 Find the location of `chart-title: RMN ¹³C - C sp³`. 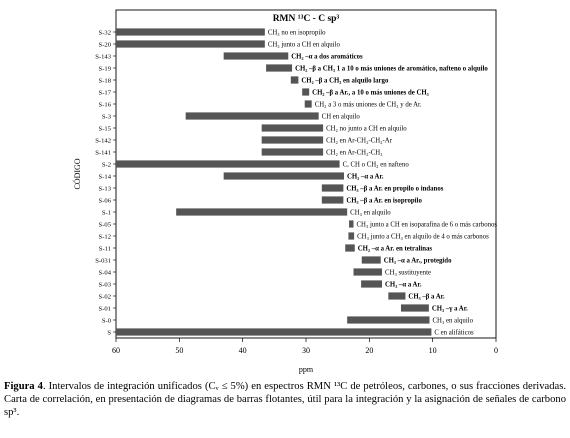

chart-title: RMN ¹³C - C sp³ is located at coordinates (306, 19).